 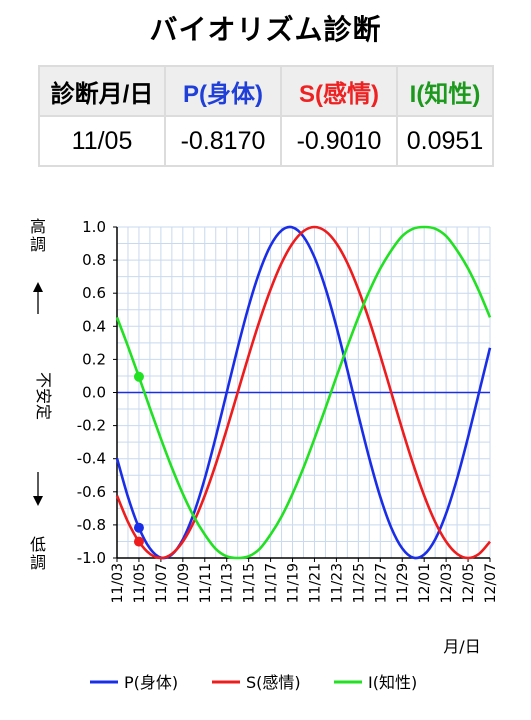 What do you see at coordinates (138, 376) in the screenshot?
I see `marker-intellectual` at bounding box center [138, 376].